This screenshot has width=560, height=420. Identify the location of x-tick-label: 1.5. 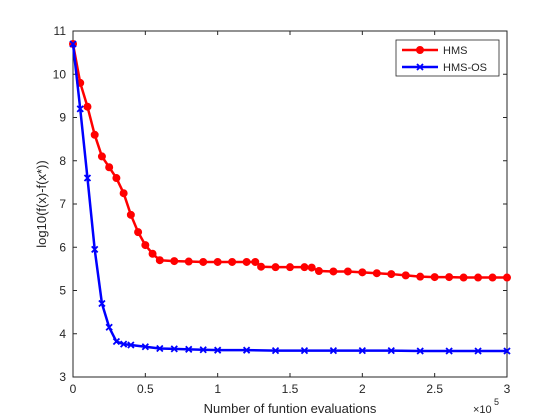
(290, 389).